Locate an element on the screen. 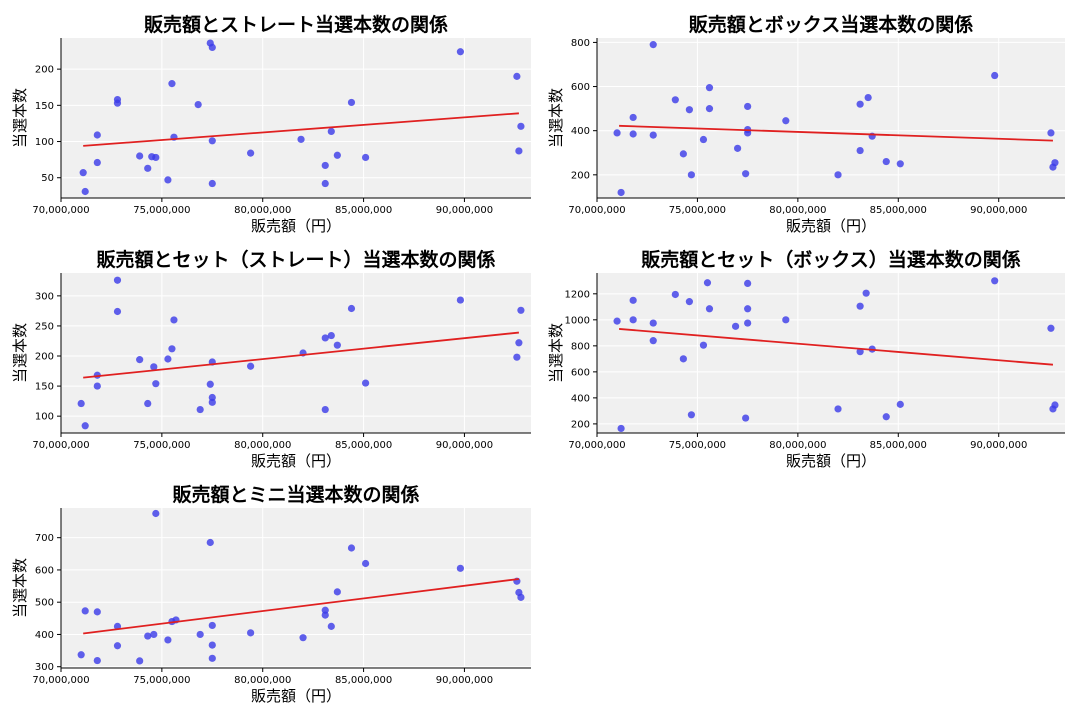 The width and height of the screenshot is (1080, 720). chart-title: 販売額とセット（ストレート）当選本数の関係 is located at coordinates (295, 259).